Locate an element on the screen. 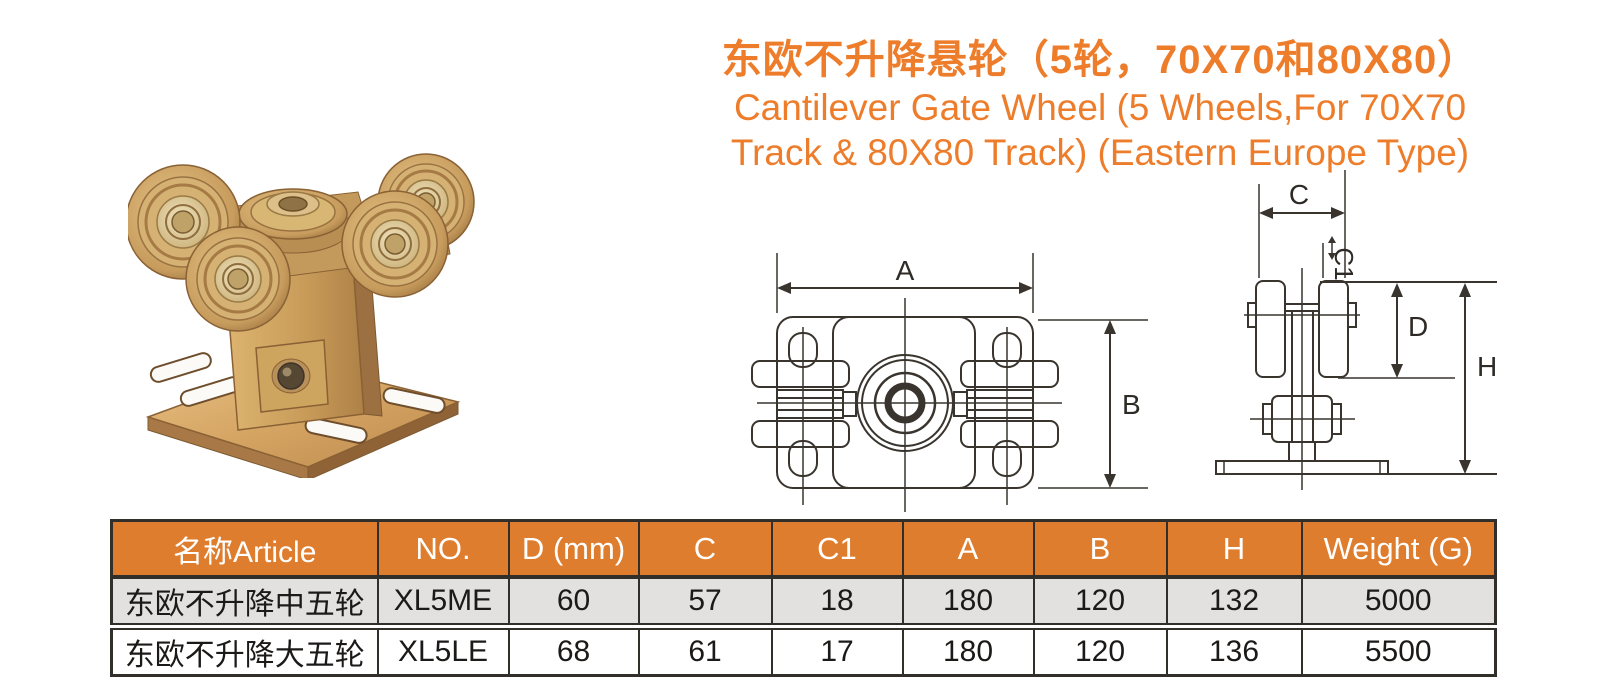  cell-c1: 18 is located at coordinates (837, 601).